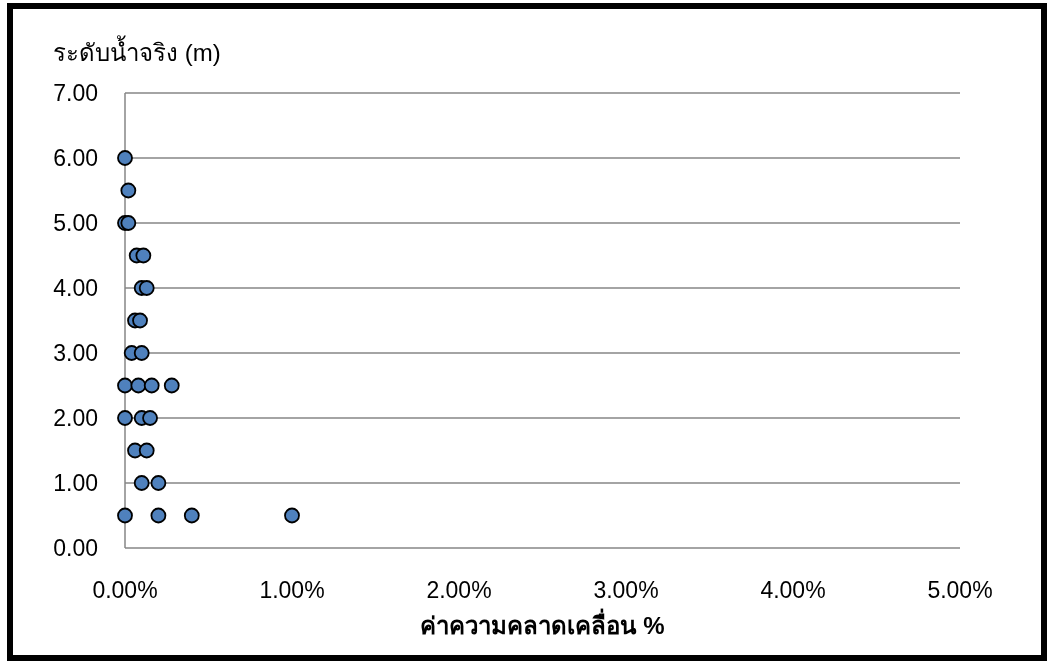 The image size is (1053, 666). What do you see at coordinates (459, 590) in the screenshot?
I see `x-tick-label: 2.00%` at bounding box center [459, 590].